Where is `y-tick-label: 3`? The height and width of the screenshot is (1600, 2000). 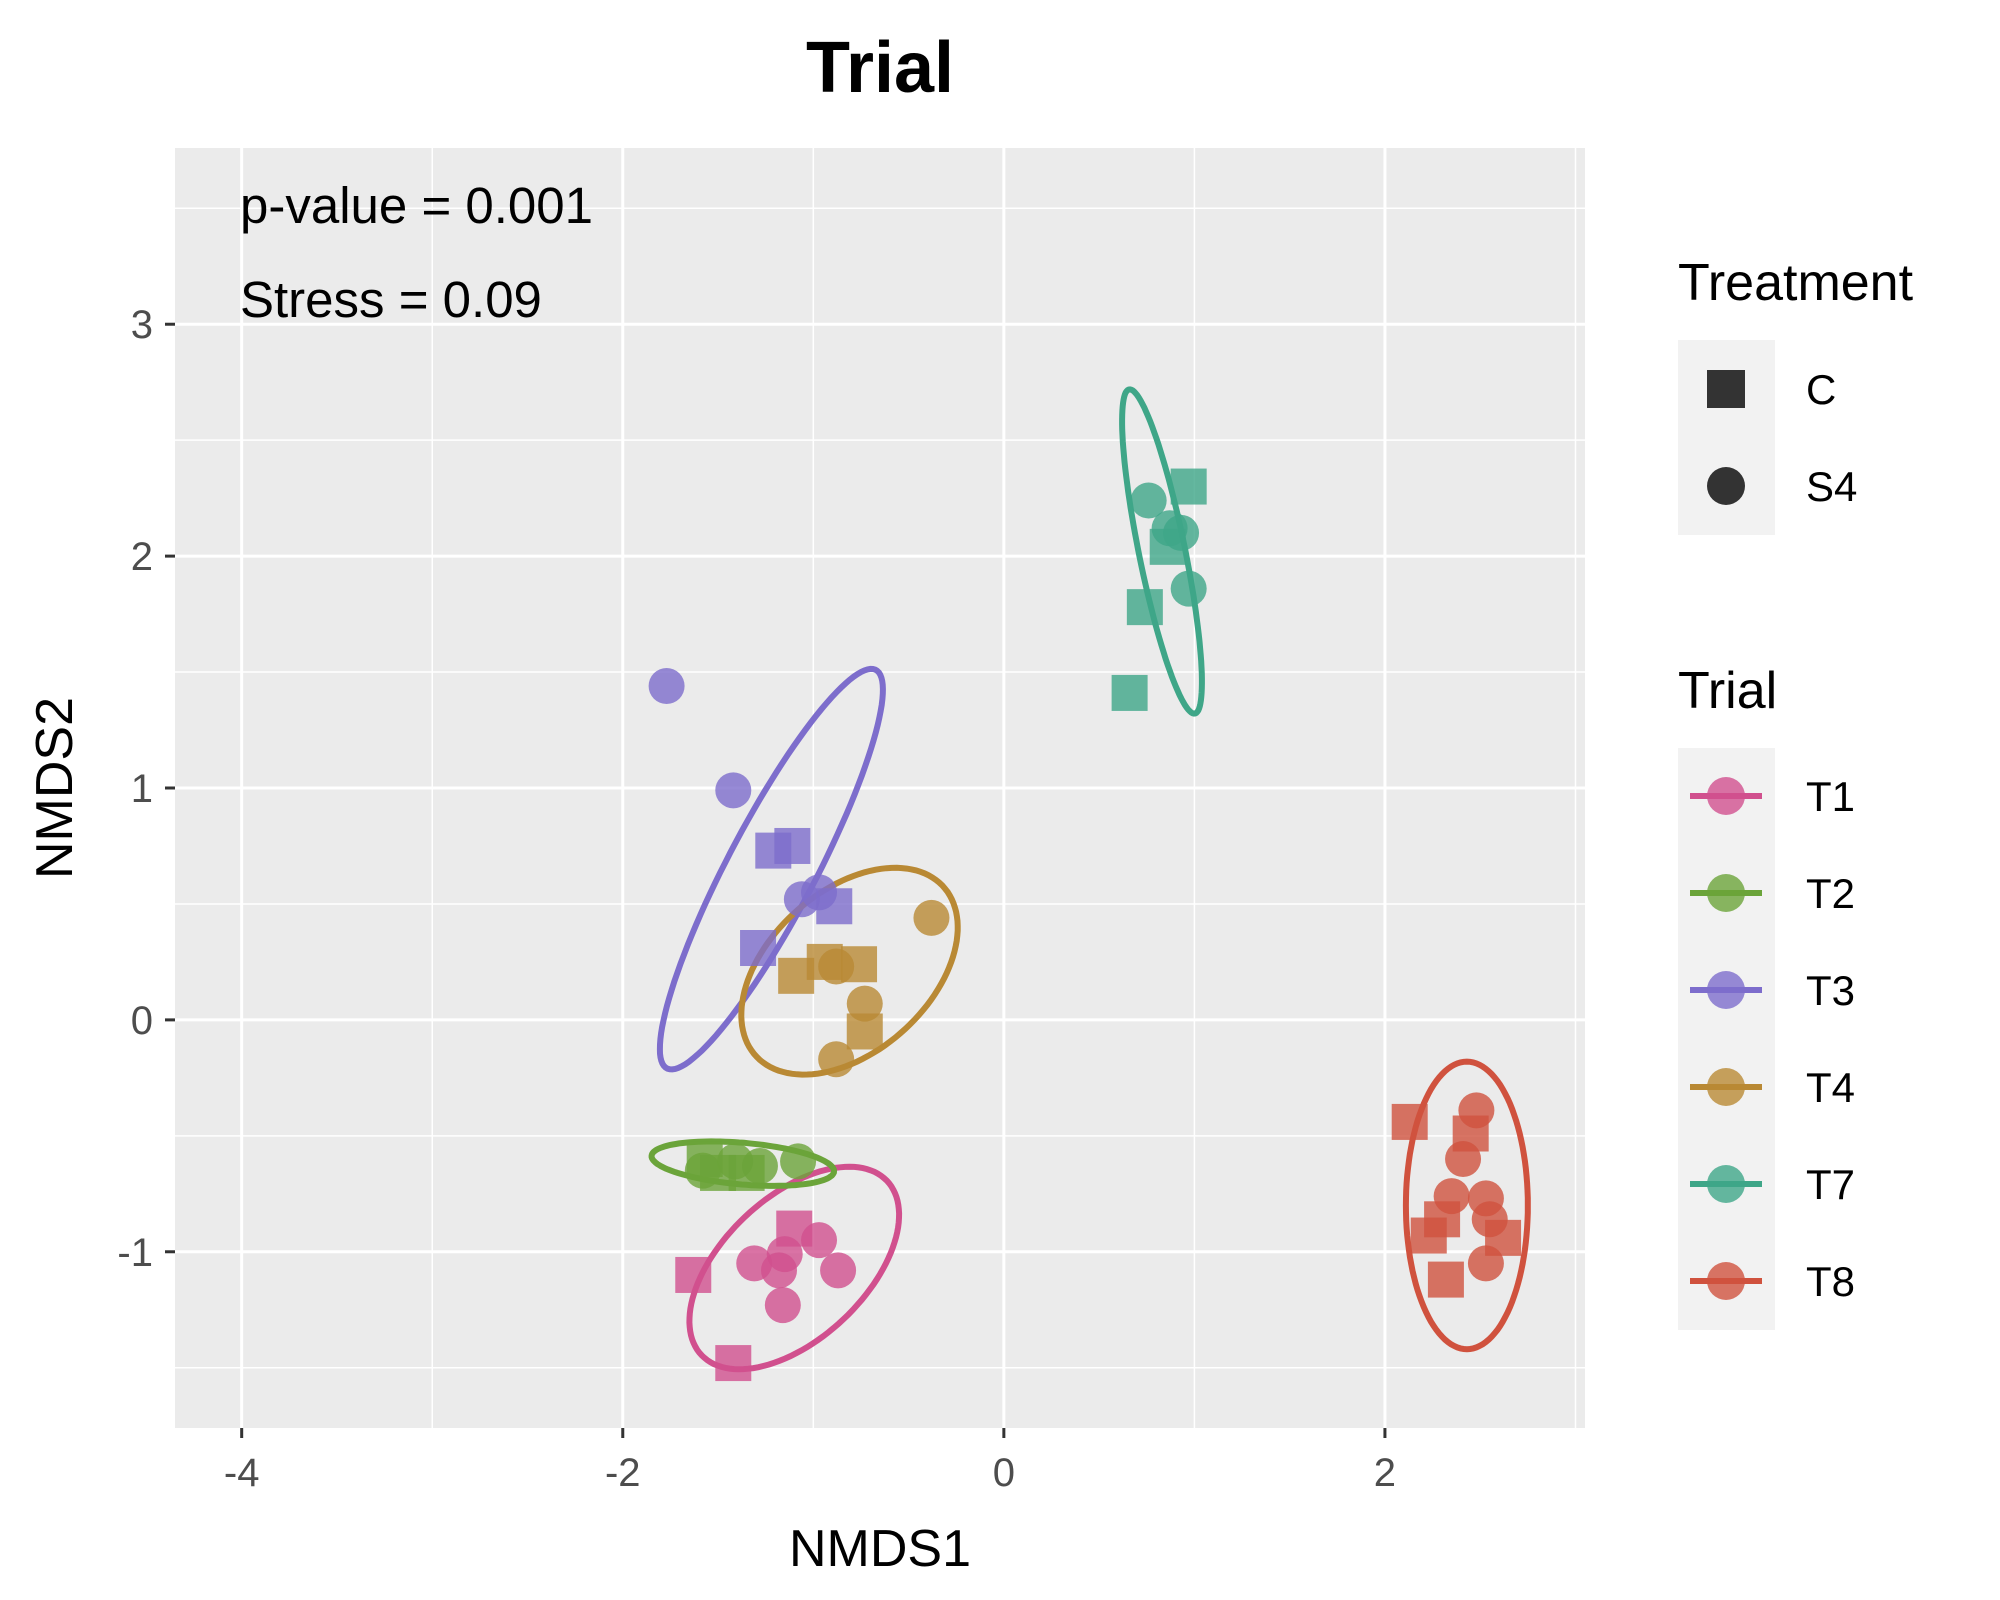 y-tick-label: 3 is located at coordinates (142, 325).